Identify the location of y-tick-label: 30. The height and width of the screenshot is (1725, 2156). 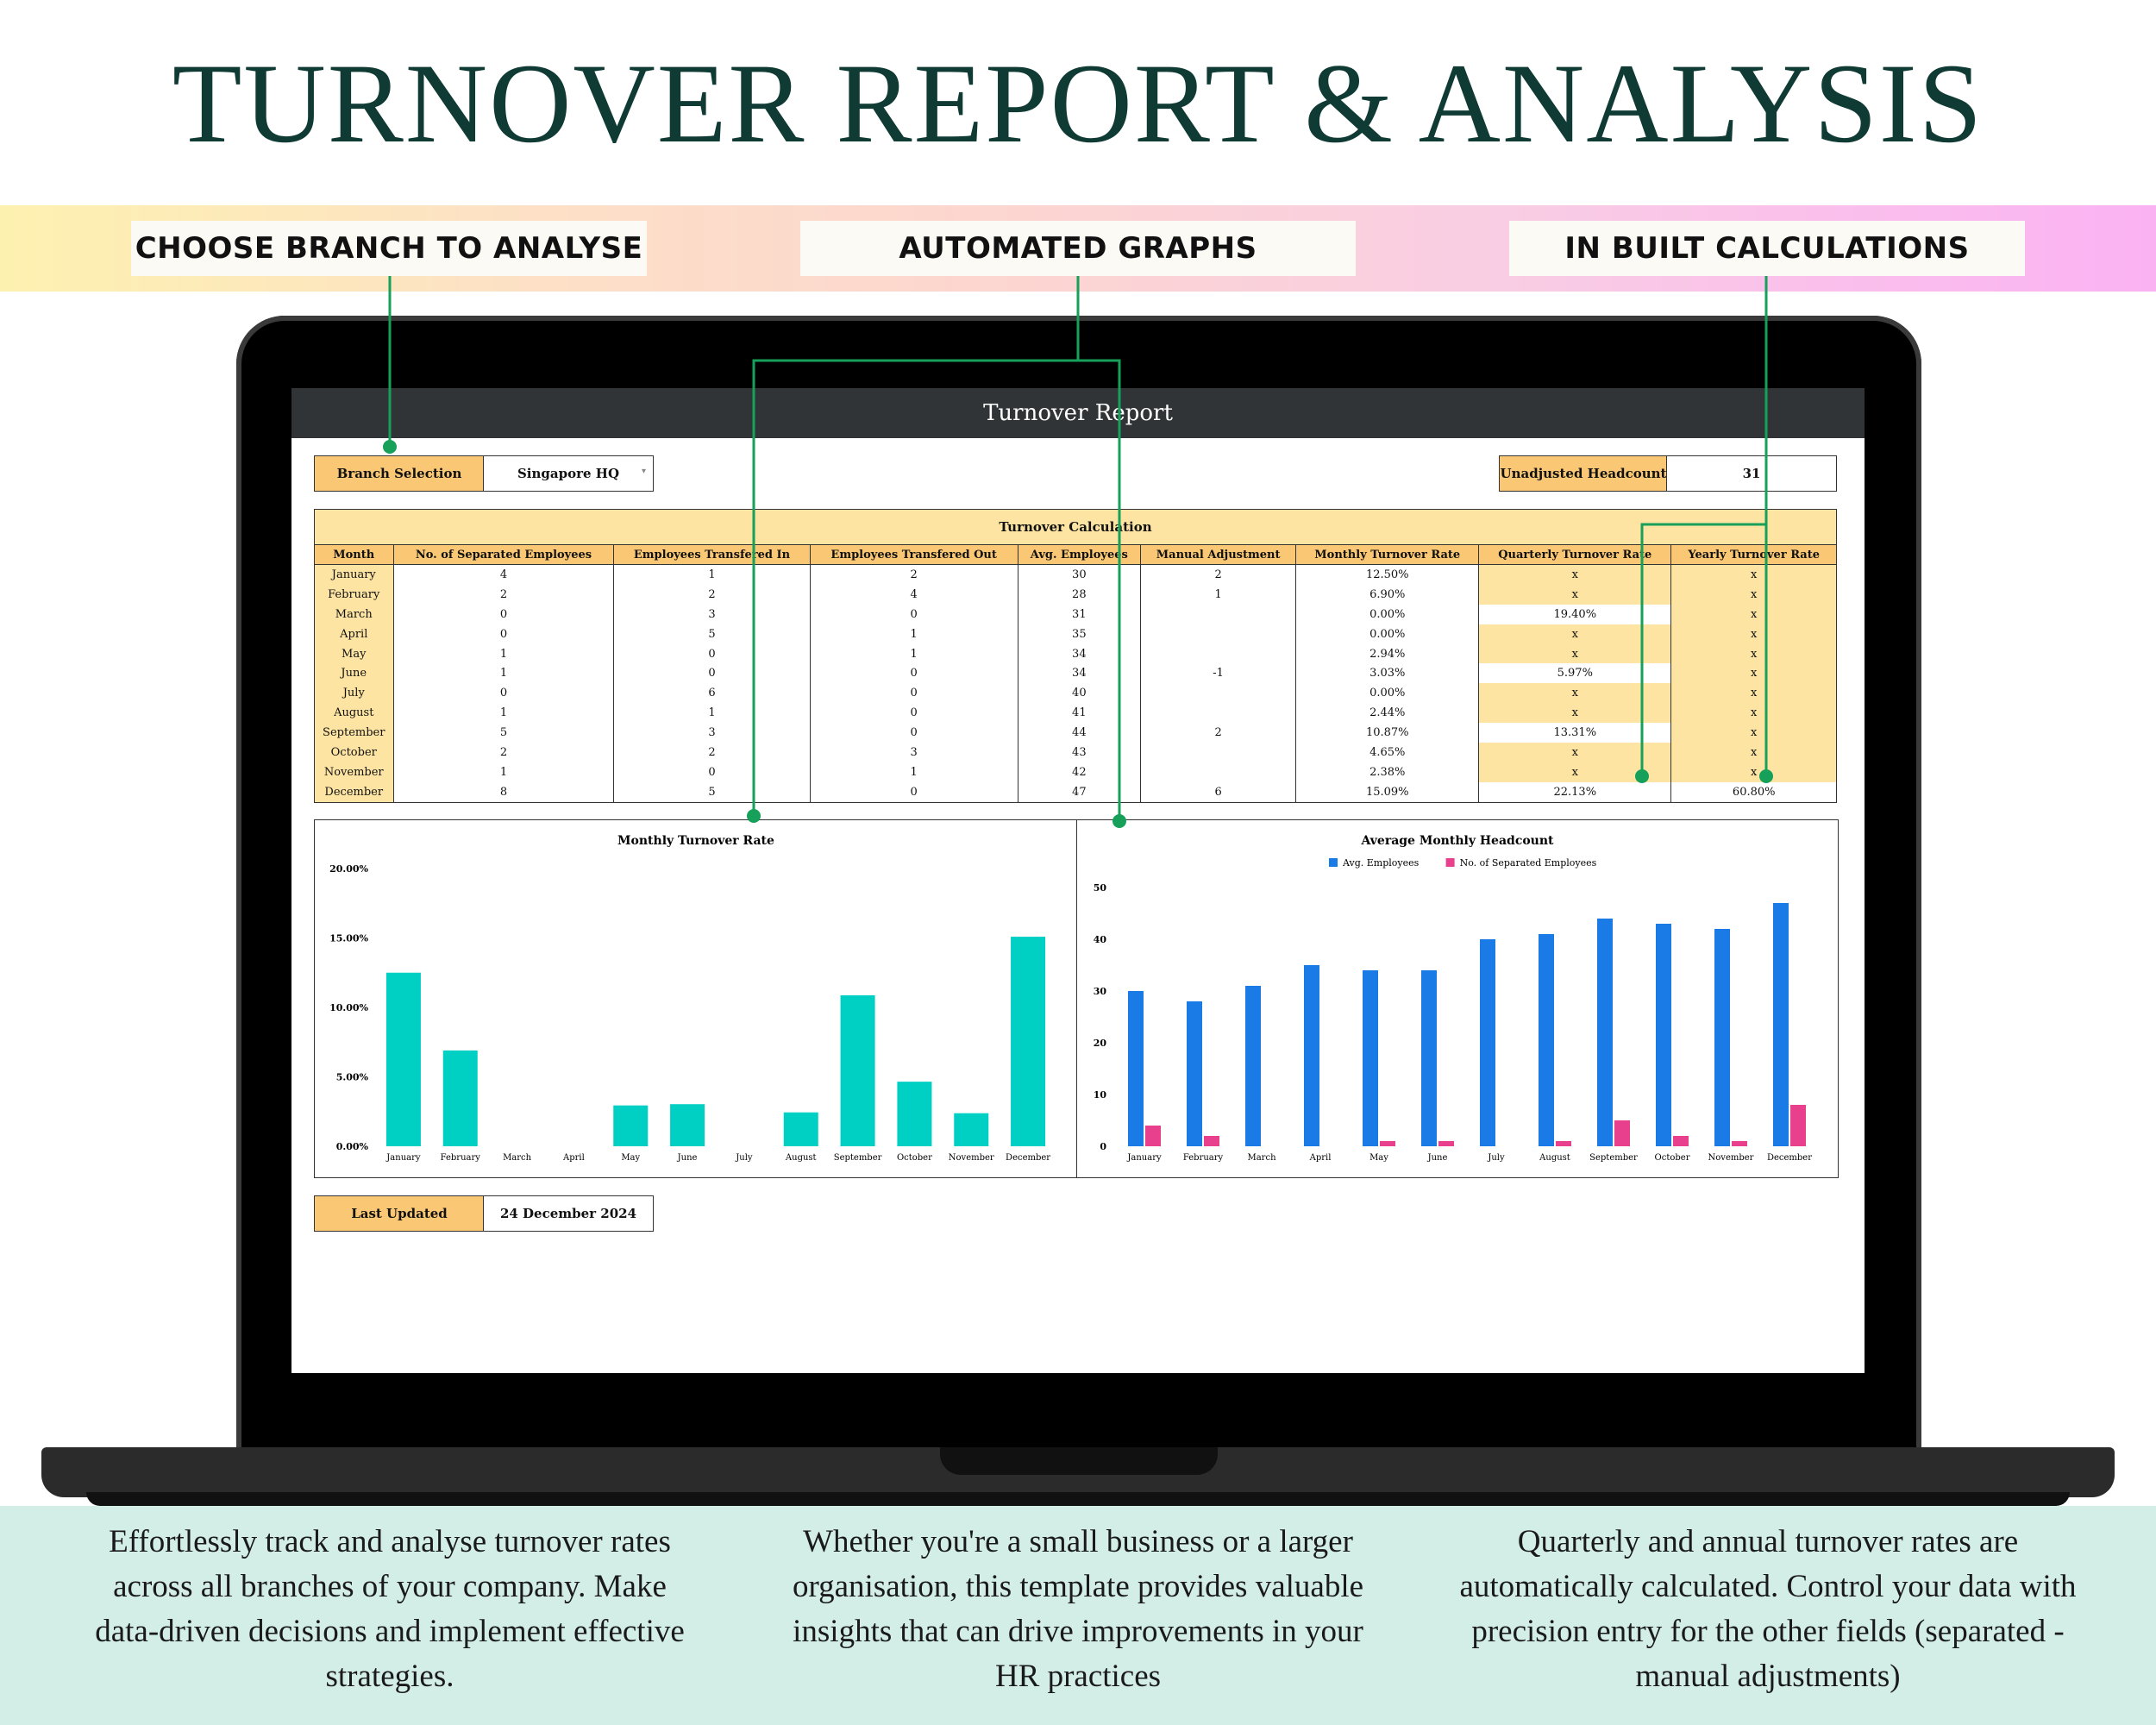
(1100, 992).